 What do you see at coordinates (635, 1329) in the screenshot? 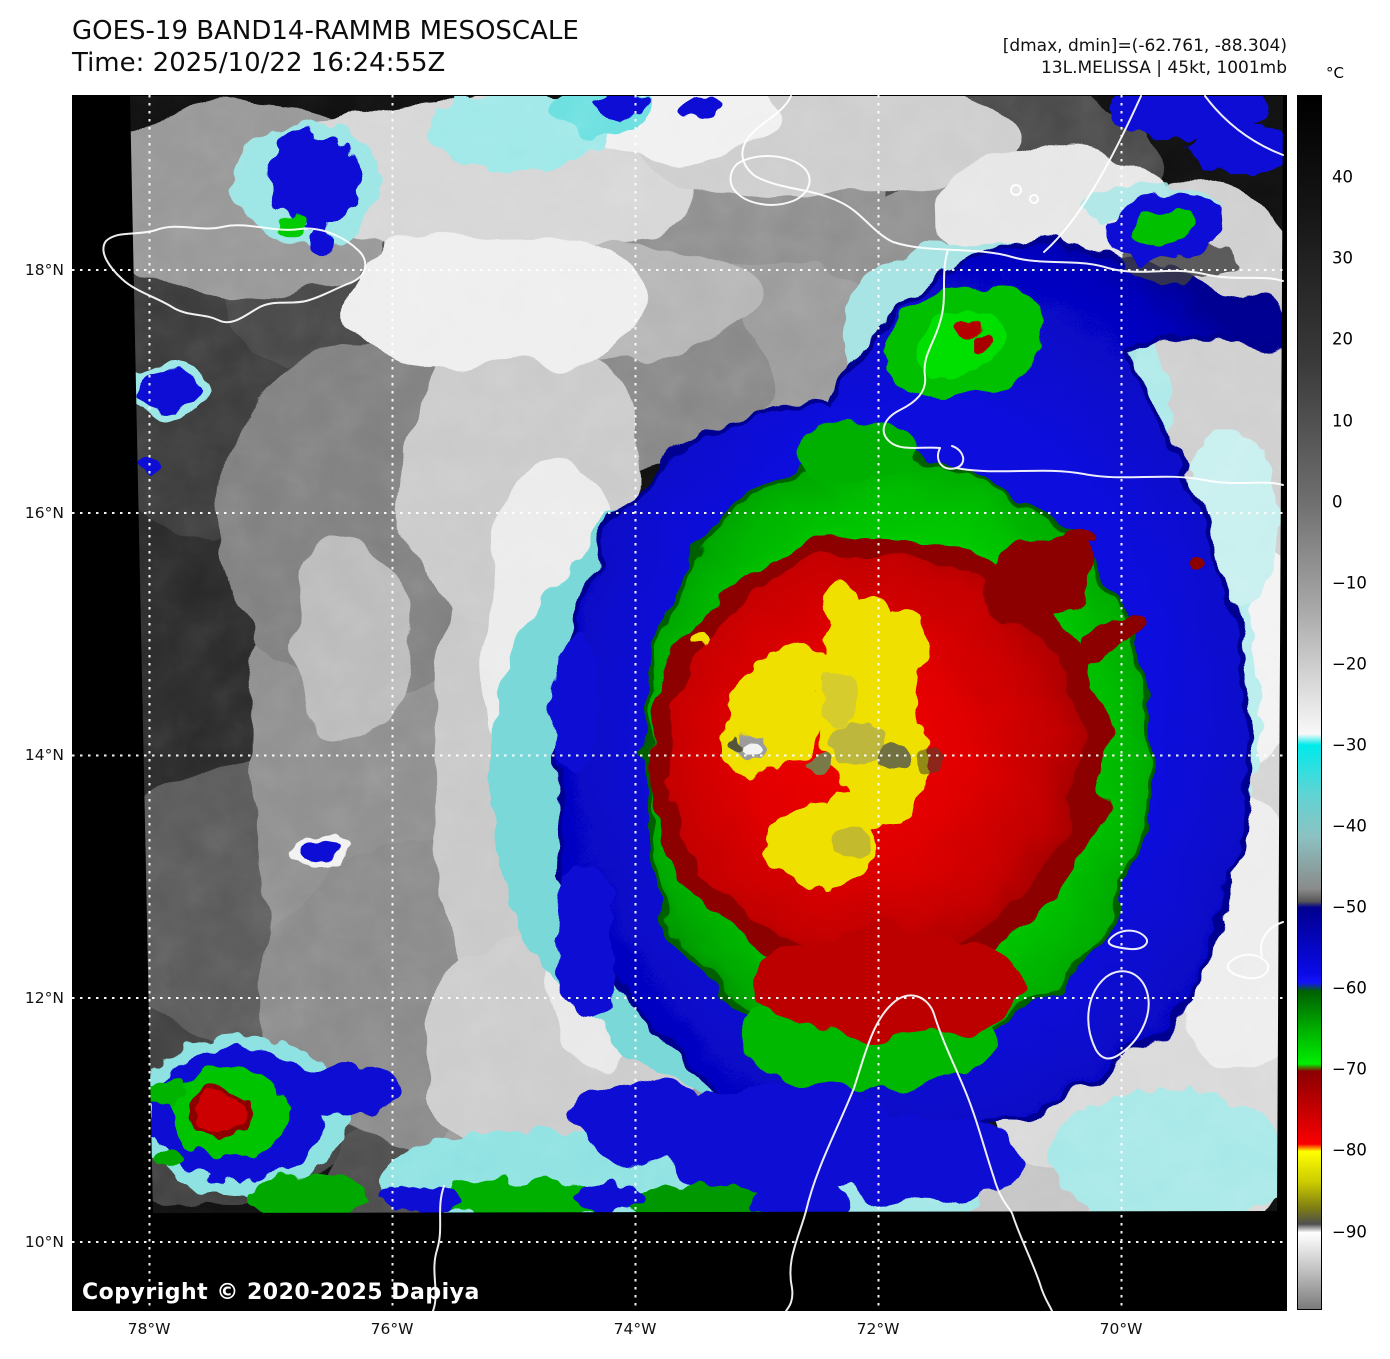
I see `lon-label: 74°W` at bounding box center [635, 1329].